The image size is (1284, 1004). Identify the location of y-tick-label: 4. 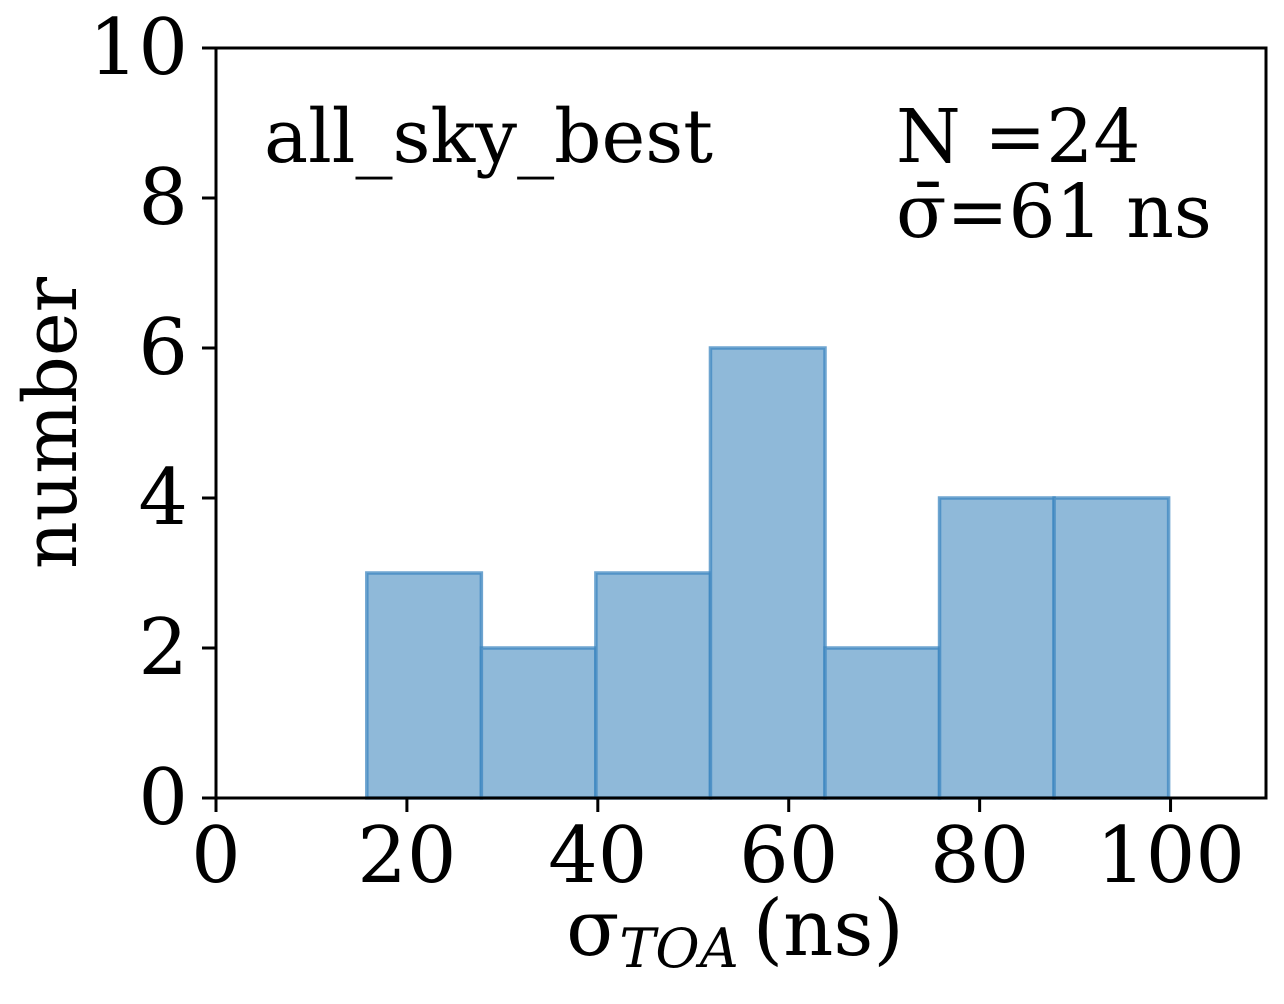
(163, 498).